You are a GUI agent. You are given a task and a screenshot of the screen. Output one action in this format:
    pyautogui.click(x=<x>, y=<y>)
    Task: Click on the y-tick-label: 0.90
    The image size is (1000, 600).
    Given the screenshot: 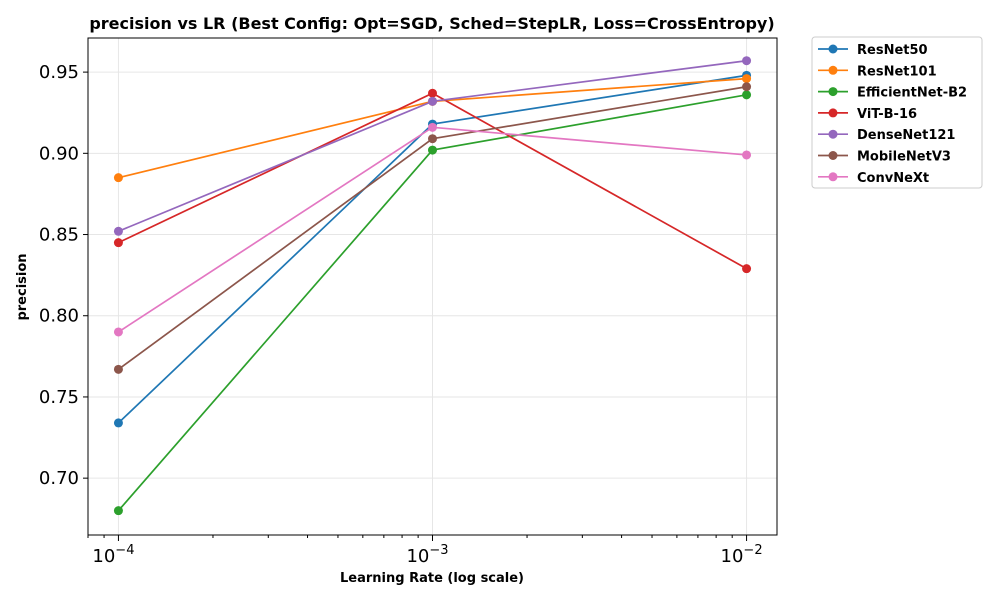 What is the action you would take?
    pyautogui.click(x=59, y=153)
    